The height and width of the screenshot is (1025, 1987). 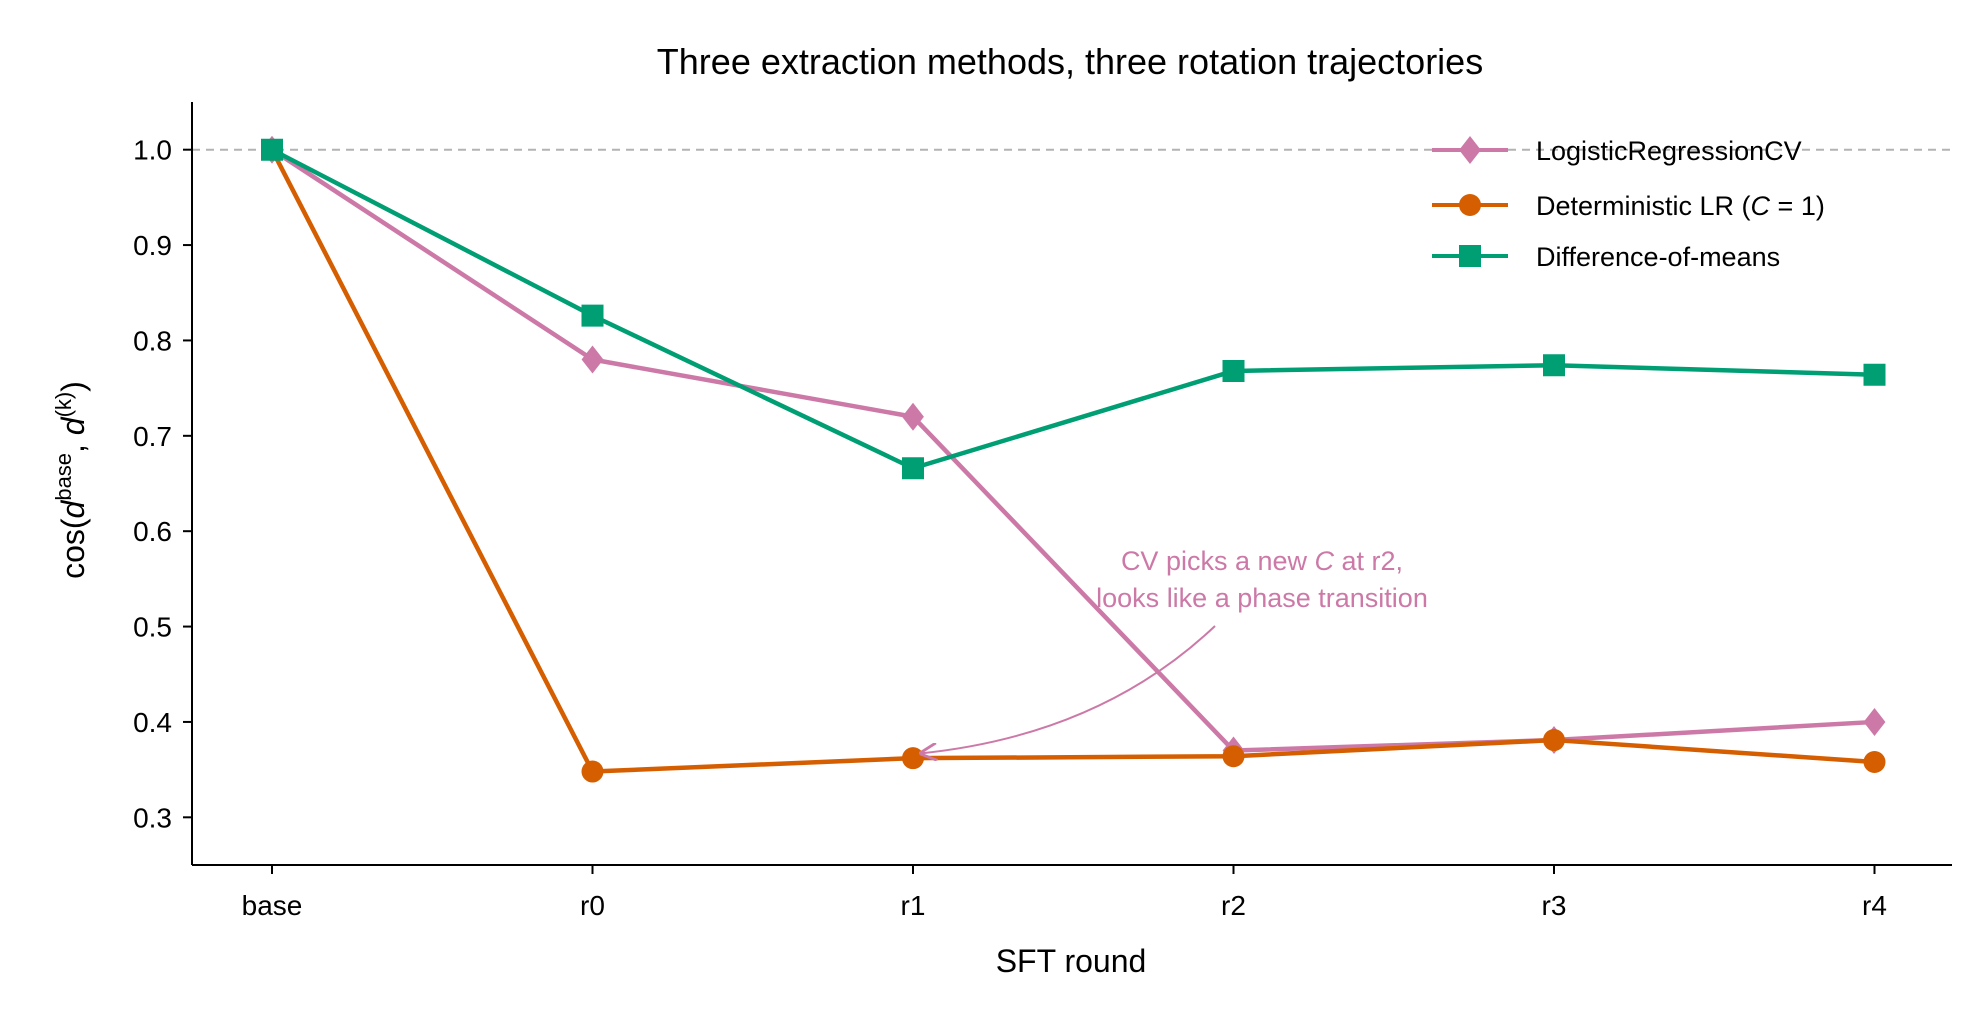 What do you see at coordinates (152, 627) in the screenshot?
I see `y-tick-label: 0.5` at bounding box center [152, 627].